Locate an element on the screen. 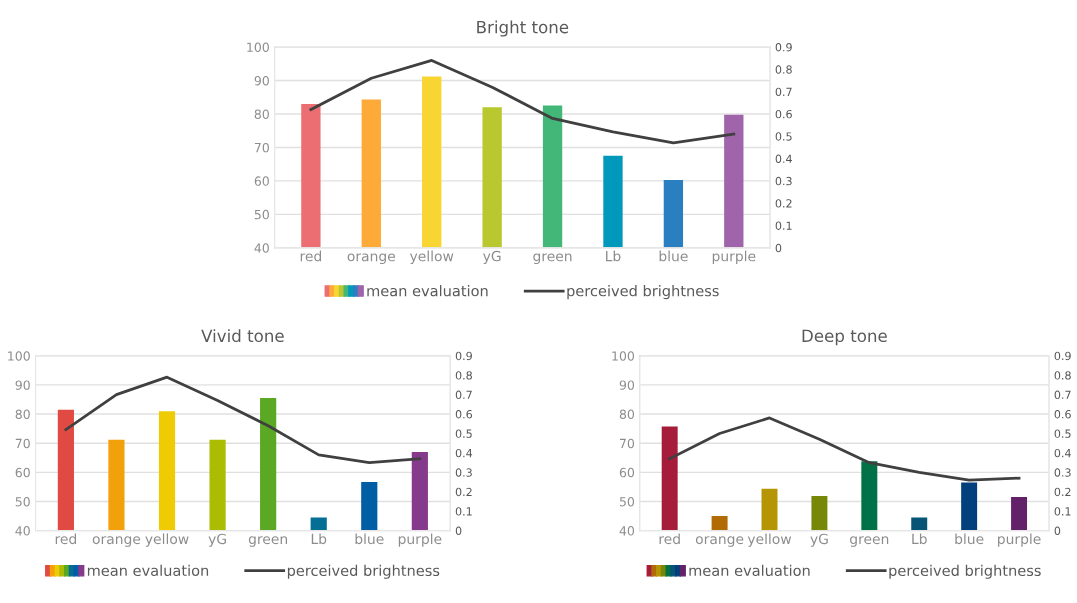 This screenshot has width=1077, height=603. chart-title: Deep tone is located at coordinates (844, 337).